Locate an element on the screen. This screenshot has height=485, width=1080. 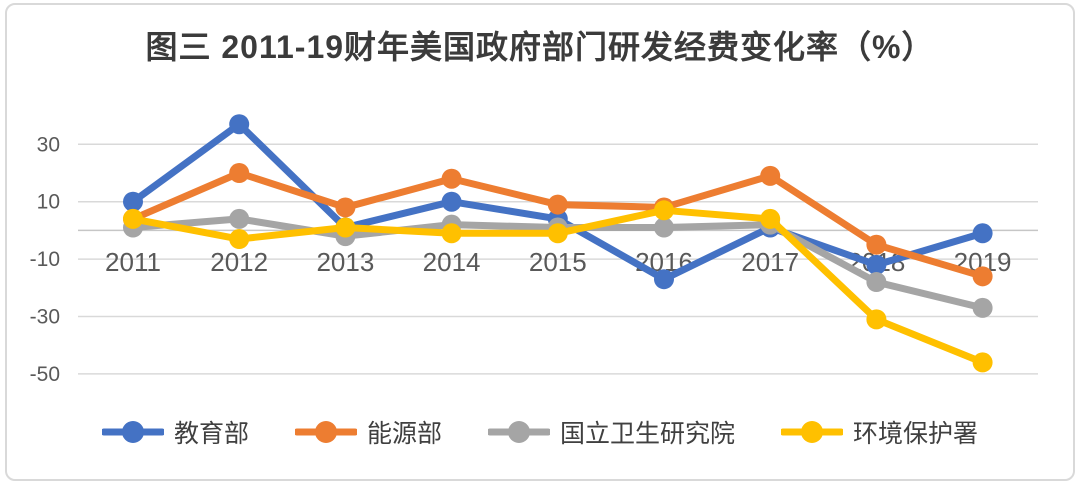
data-point-环境保护署-2015 is located at coordinates (557, 233).